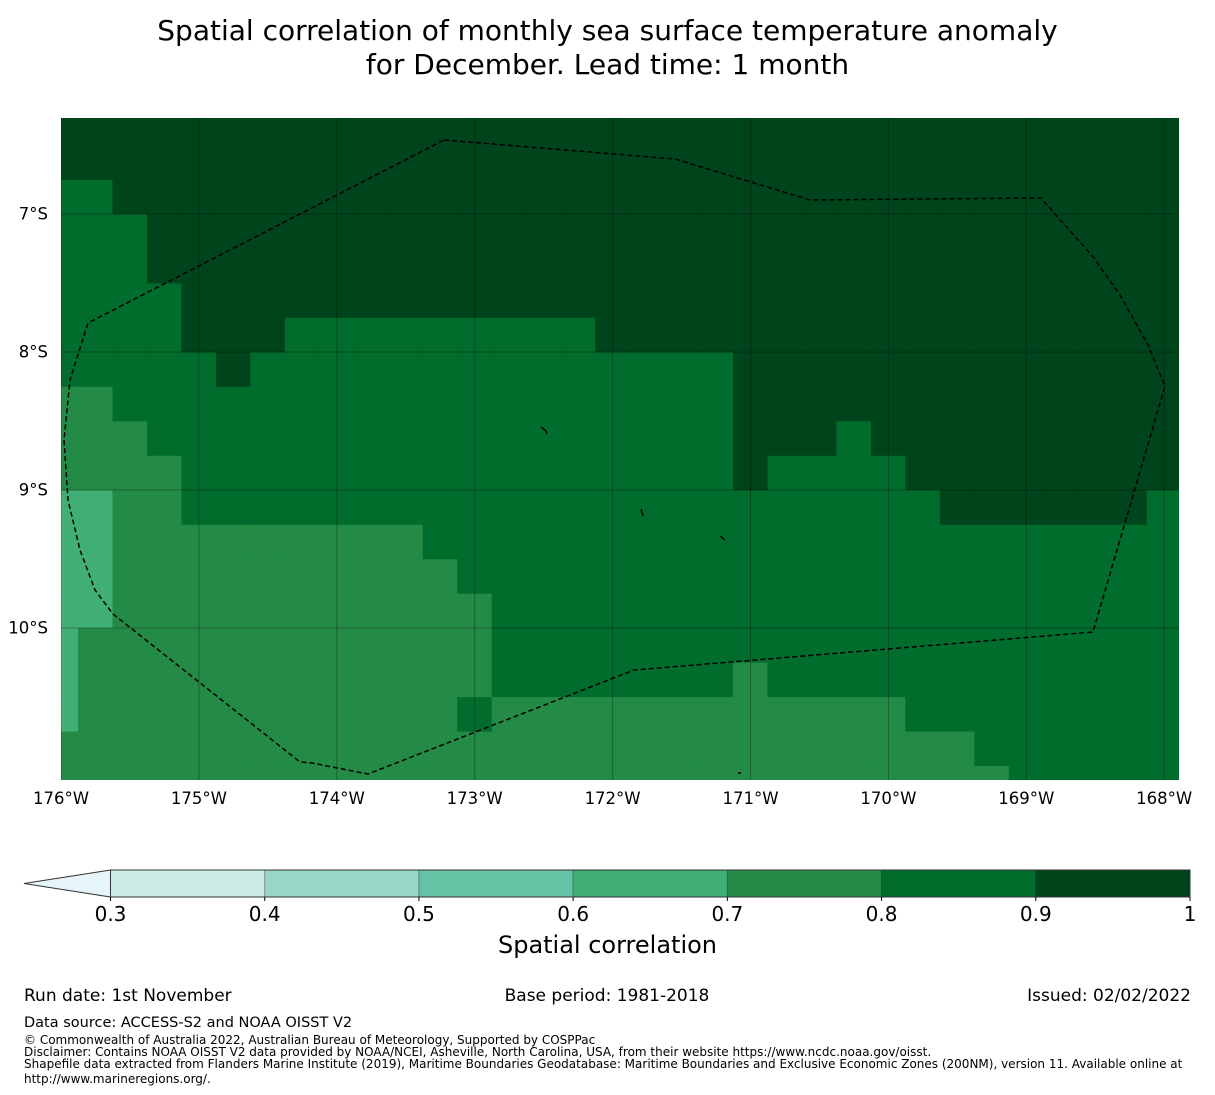  I want to click on longitude-label: 169°W, so click(1026, 798).